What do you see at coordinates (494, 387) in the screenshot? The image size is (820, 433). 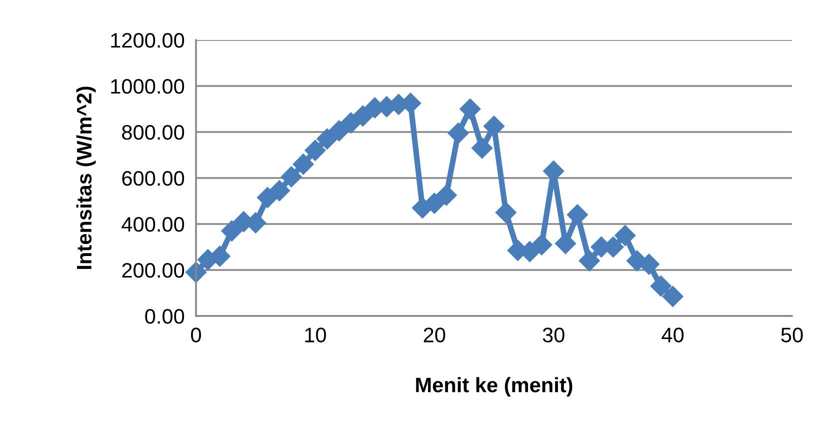 I see `x-axis-title: Menit ke (menit)` at bounding box center [494, 387].